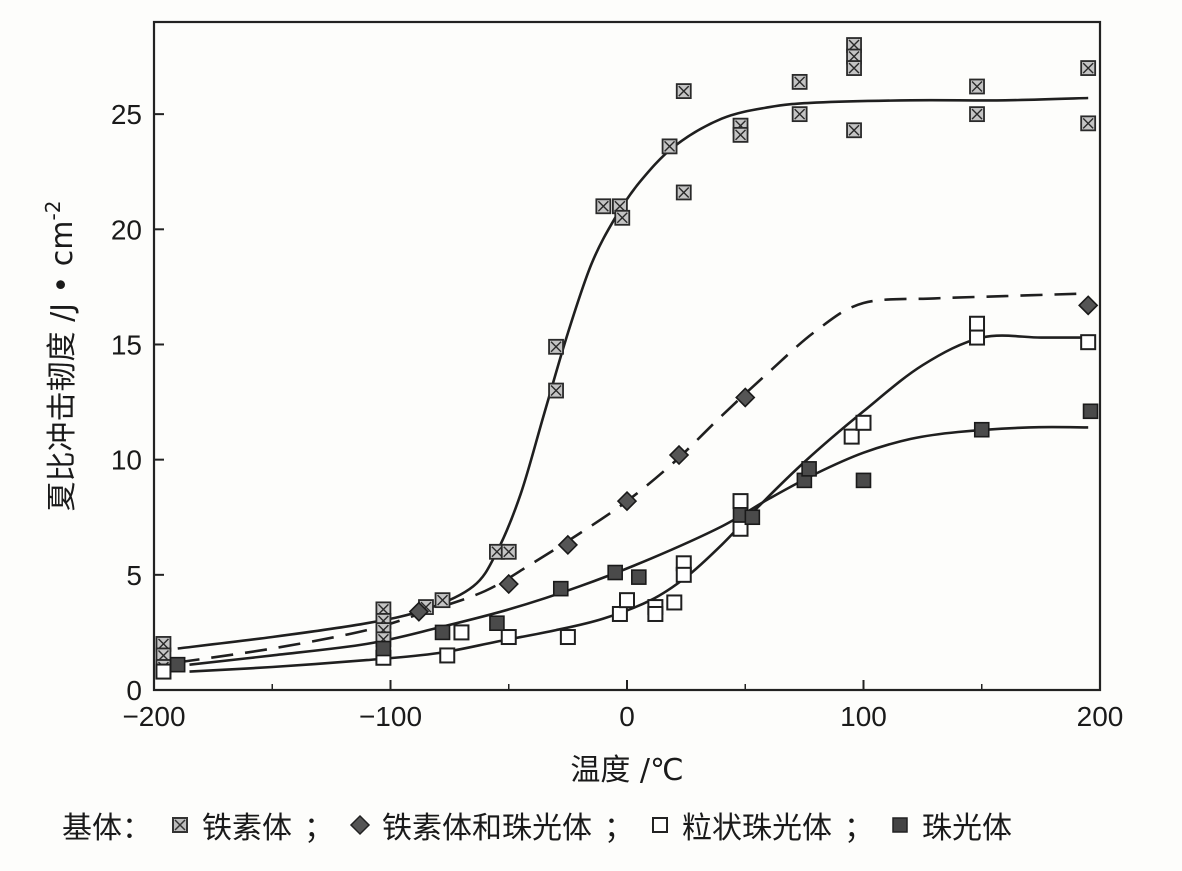 Image resolution: width=1182 pixels, height=871 pixels. I want to click on legend-lead: 基体：, so click(107, 828).